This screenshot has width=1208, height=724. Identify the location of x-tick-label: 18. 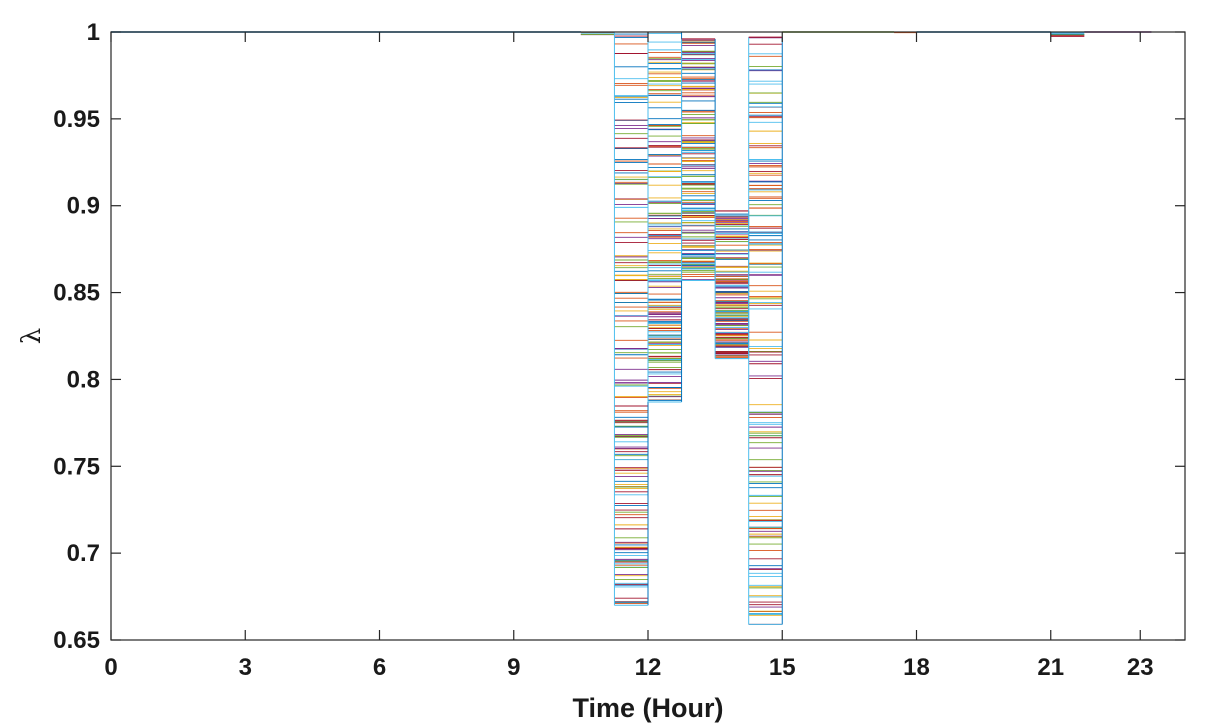
(916, 667).